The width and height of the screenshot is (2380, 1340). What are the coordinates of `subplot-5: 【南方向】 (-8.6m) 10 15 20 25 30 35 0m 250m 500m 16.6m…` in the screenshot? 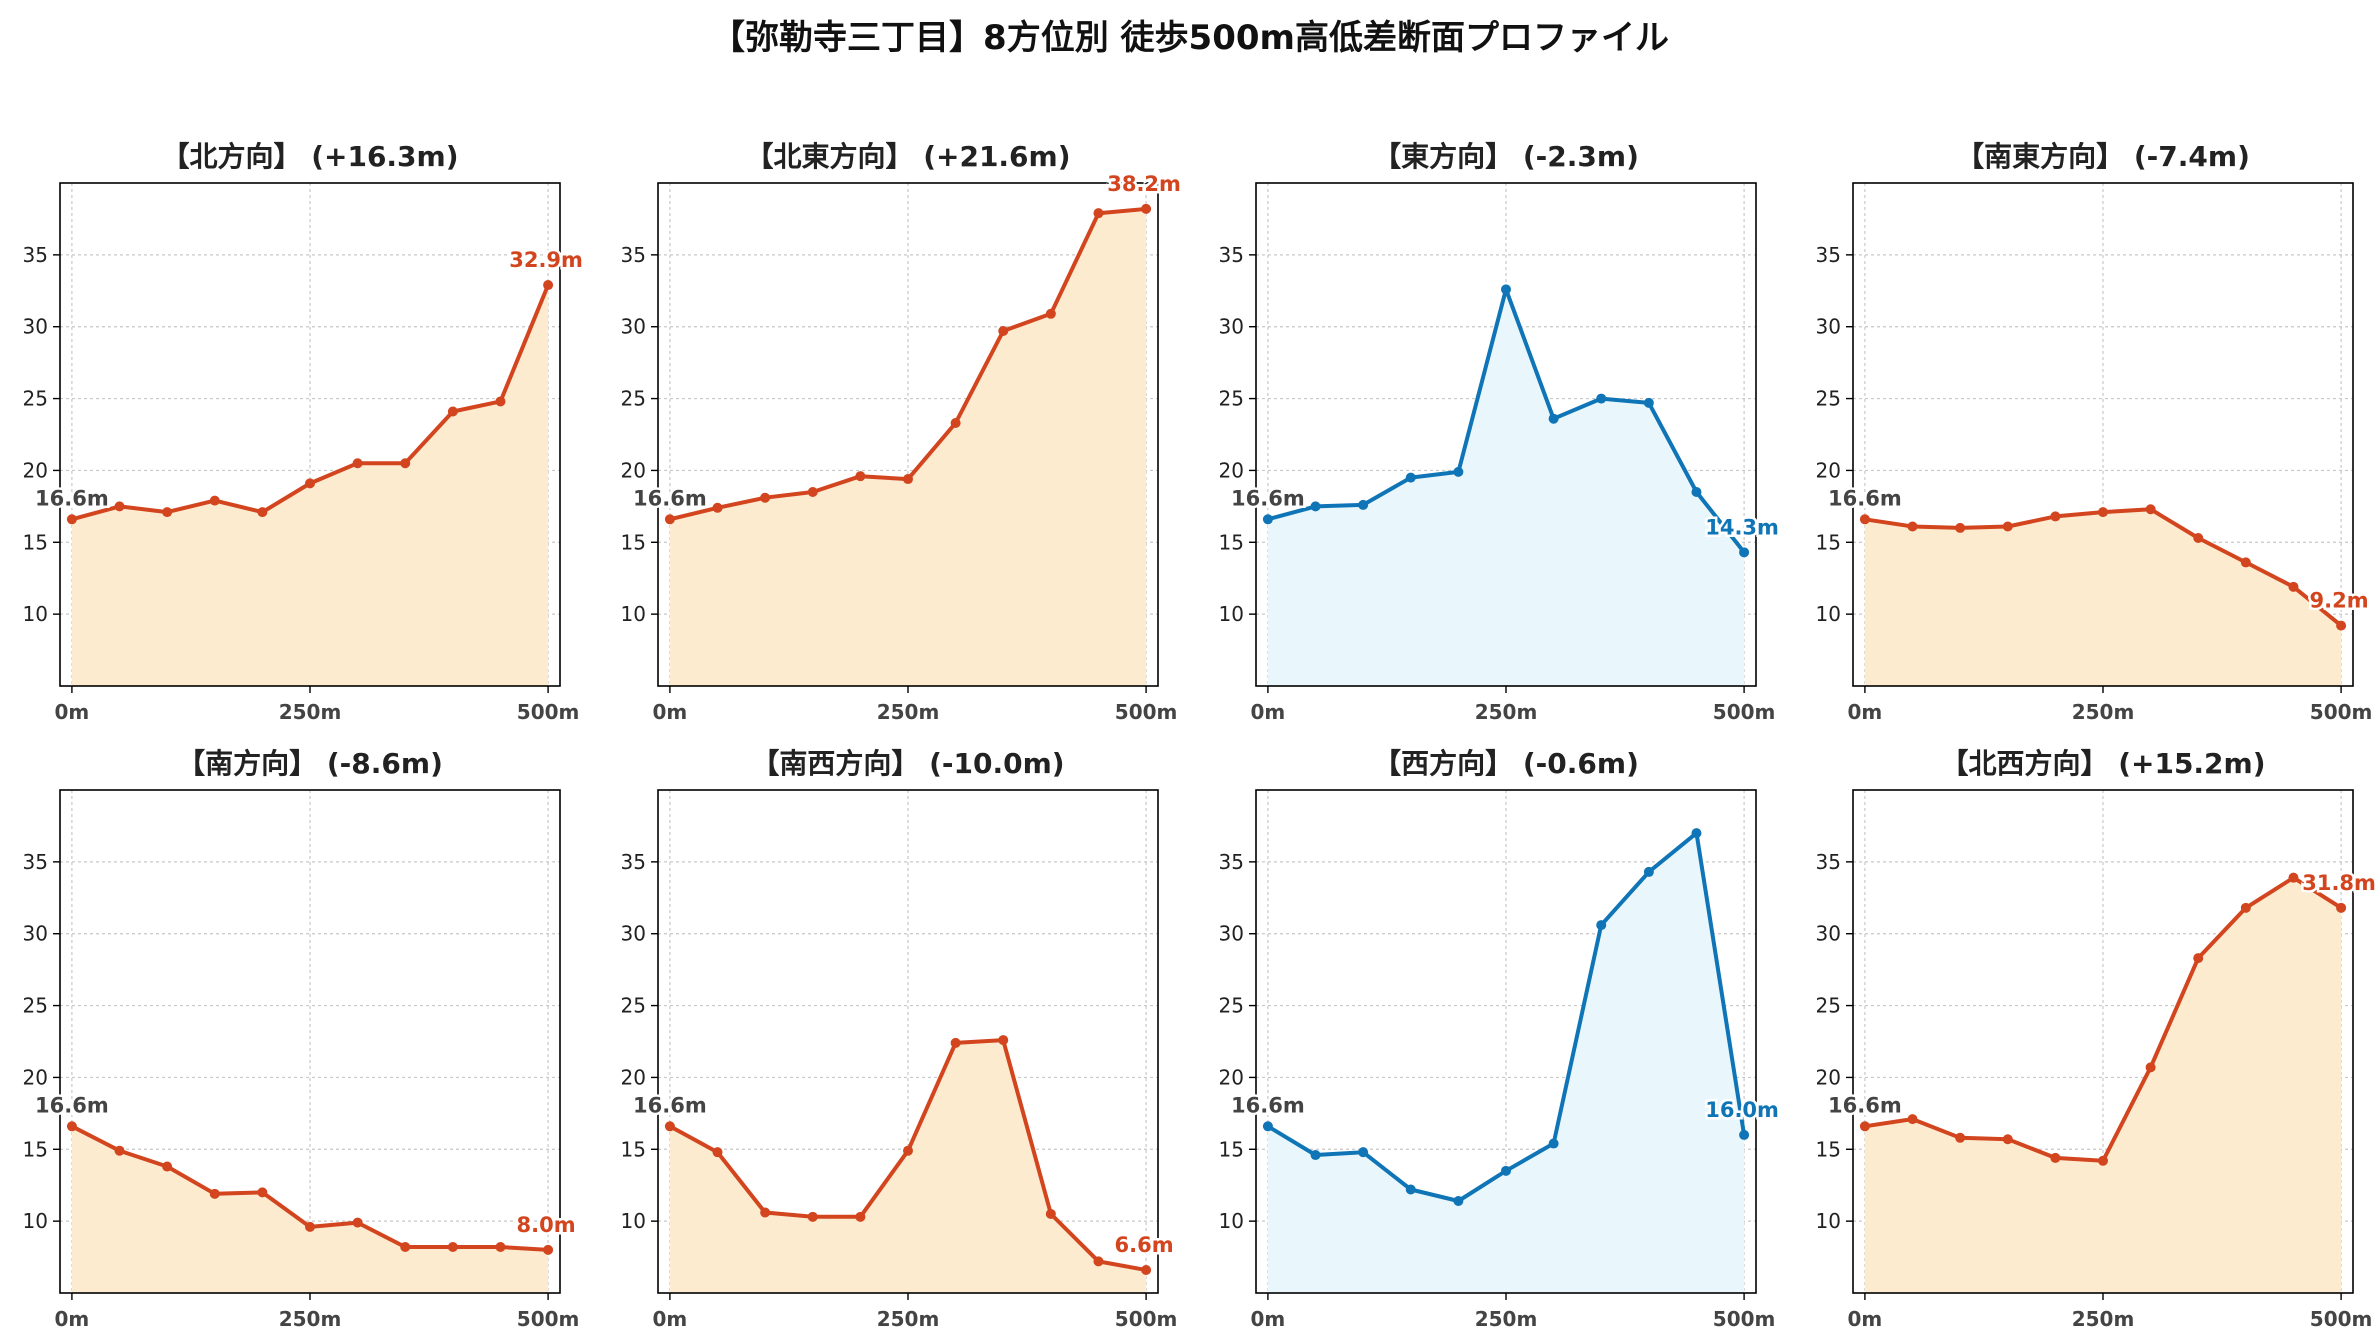 It's located at (301, 1039).